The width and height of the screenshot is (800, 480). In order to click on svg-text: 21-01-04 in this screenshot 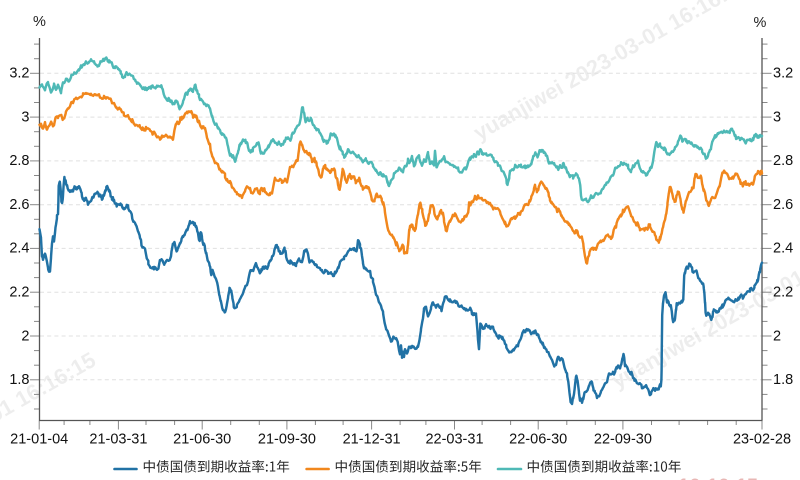, I will do `click(39, 440)`.